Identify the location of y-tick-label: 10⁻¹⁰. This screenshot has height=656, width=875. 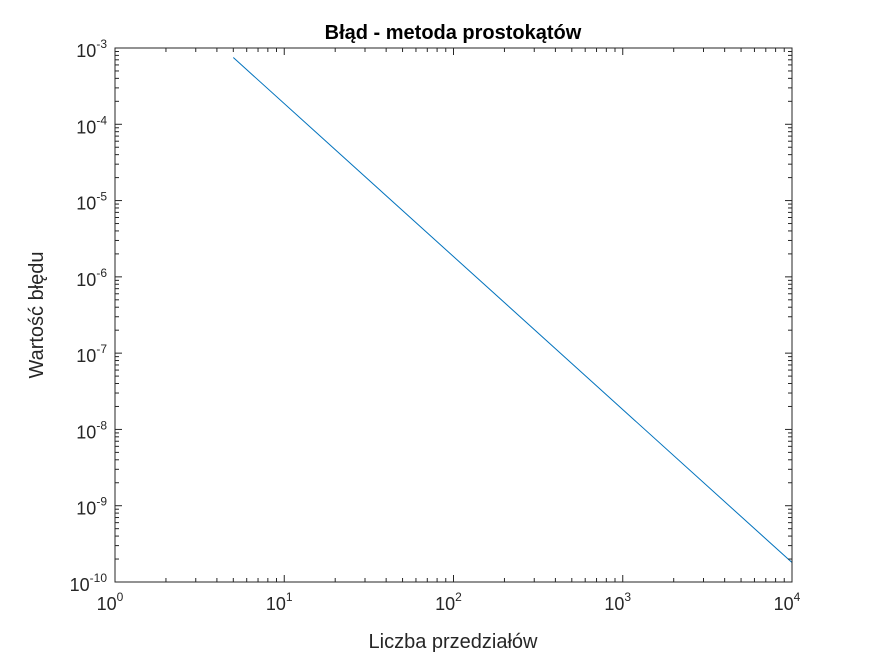
(89, 583).